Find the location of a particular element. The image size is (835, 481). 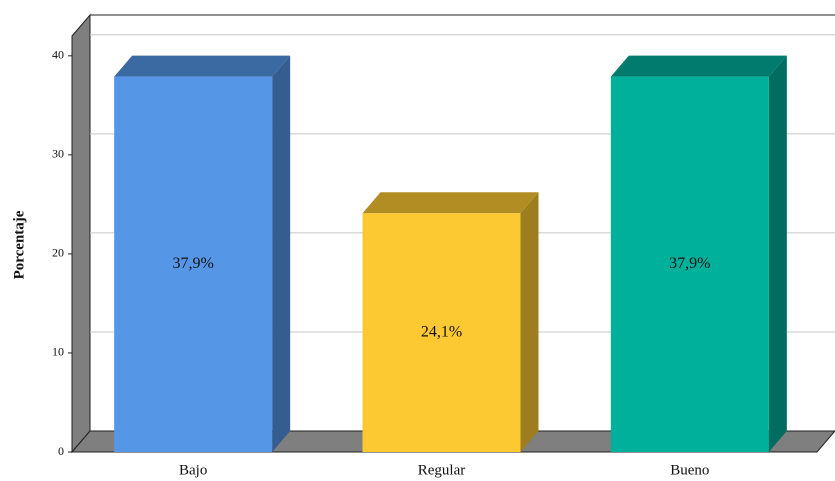

y-axis-title: Porcentaje is located at coordinates (19, 244).